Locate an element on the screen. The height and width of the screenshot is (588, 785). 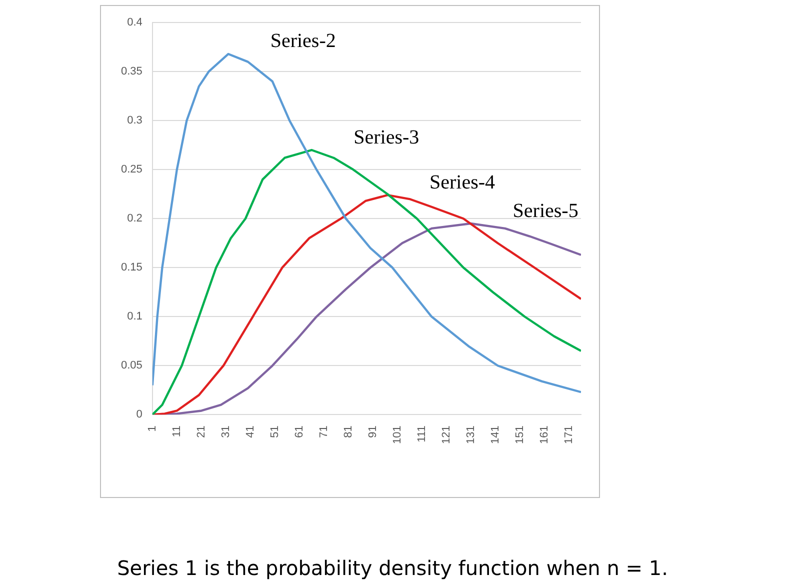
x-tick-label: 101 is located at coordinates (397, 435).